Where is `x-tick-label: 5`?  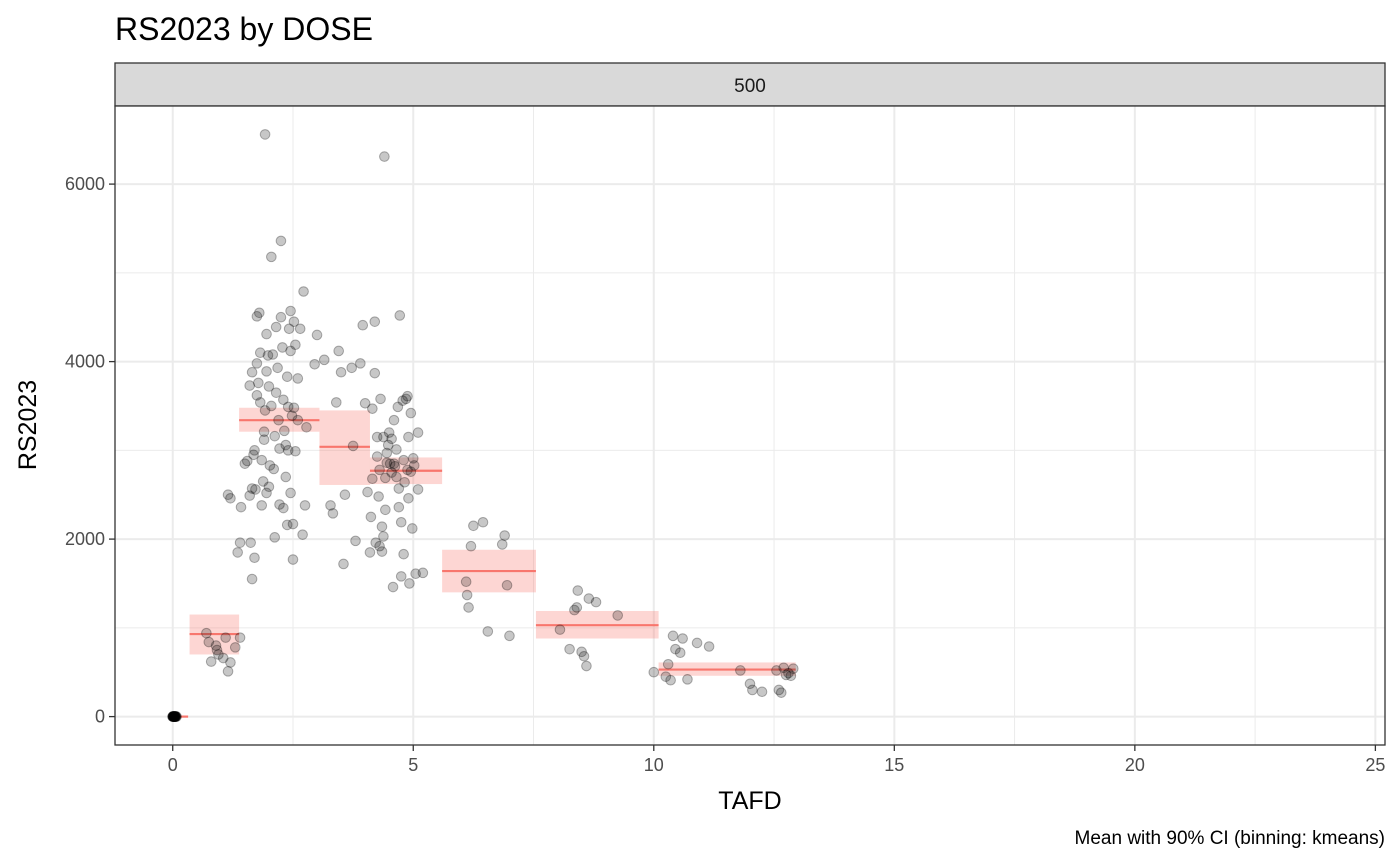
x-tick-label: 5 is located at coordinates (413, 765).